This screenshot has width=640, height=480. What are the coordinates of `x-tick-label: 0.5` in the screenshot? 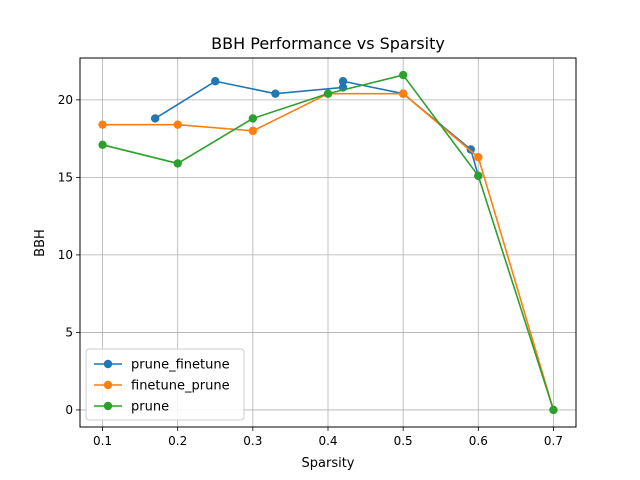 It's located at (403, 441).